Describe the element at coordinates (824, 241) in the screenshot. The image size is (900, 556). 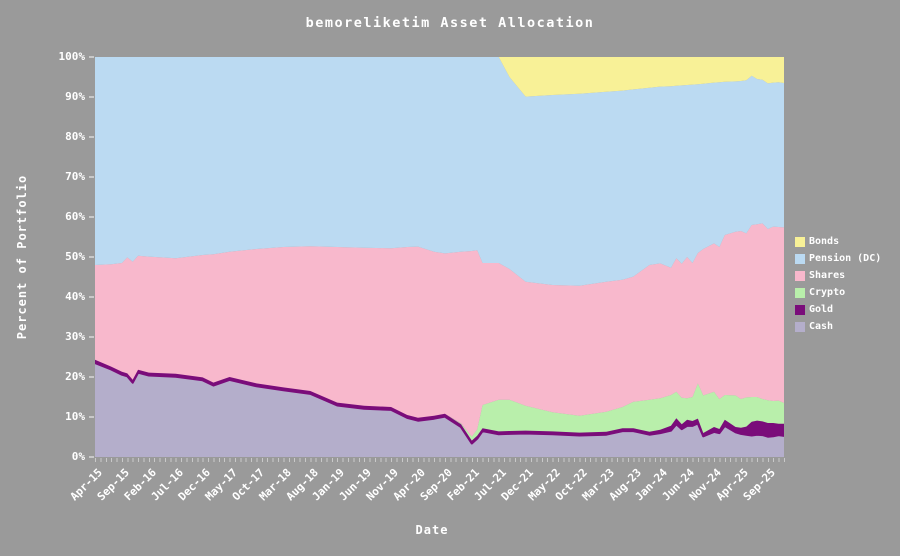
I see `legend-label: Bonds` at that location.